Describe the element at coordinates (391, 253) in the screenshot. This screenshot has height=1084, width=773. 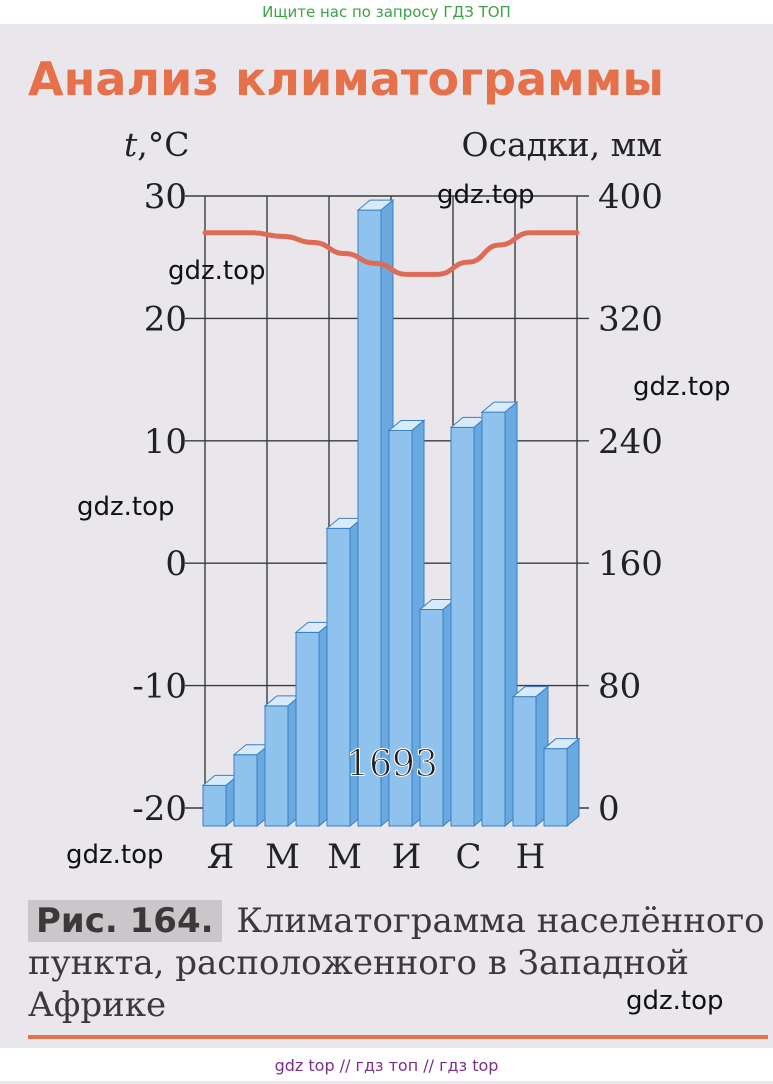
I see `temperature-line` at that location.